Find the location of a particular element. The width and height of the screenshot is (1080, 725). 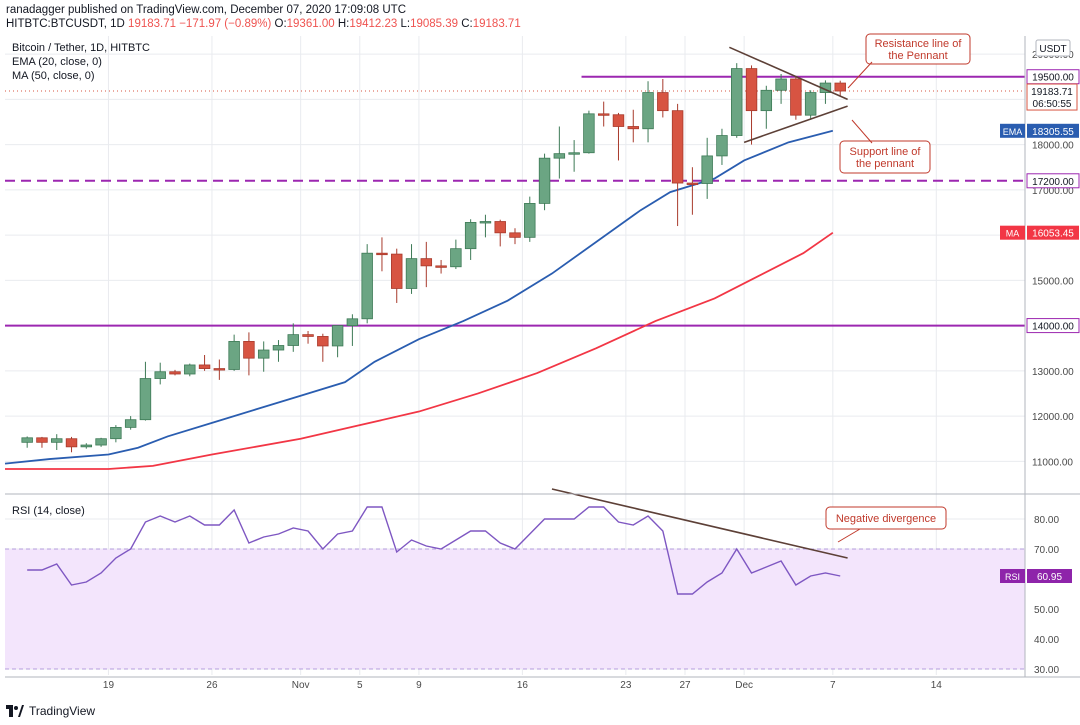

ma-axis-tag-box is located at coordinates (1012, 232).